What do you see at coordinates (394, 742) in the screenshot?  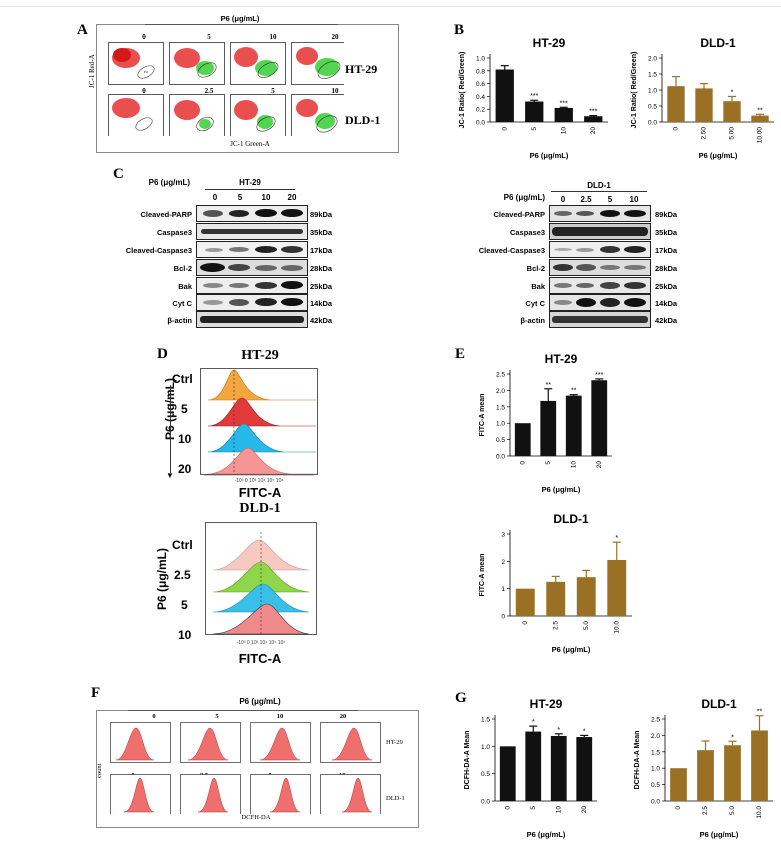 I see `panel-f-cell-label: HT-29` at bounding box center [394, 742].